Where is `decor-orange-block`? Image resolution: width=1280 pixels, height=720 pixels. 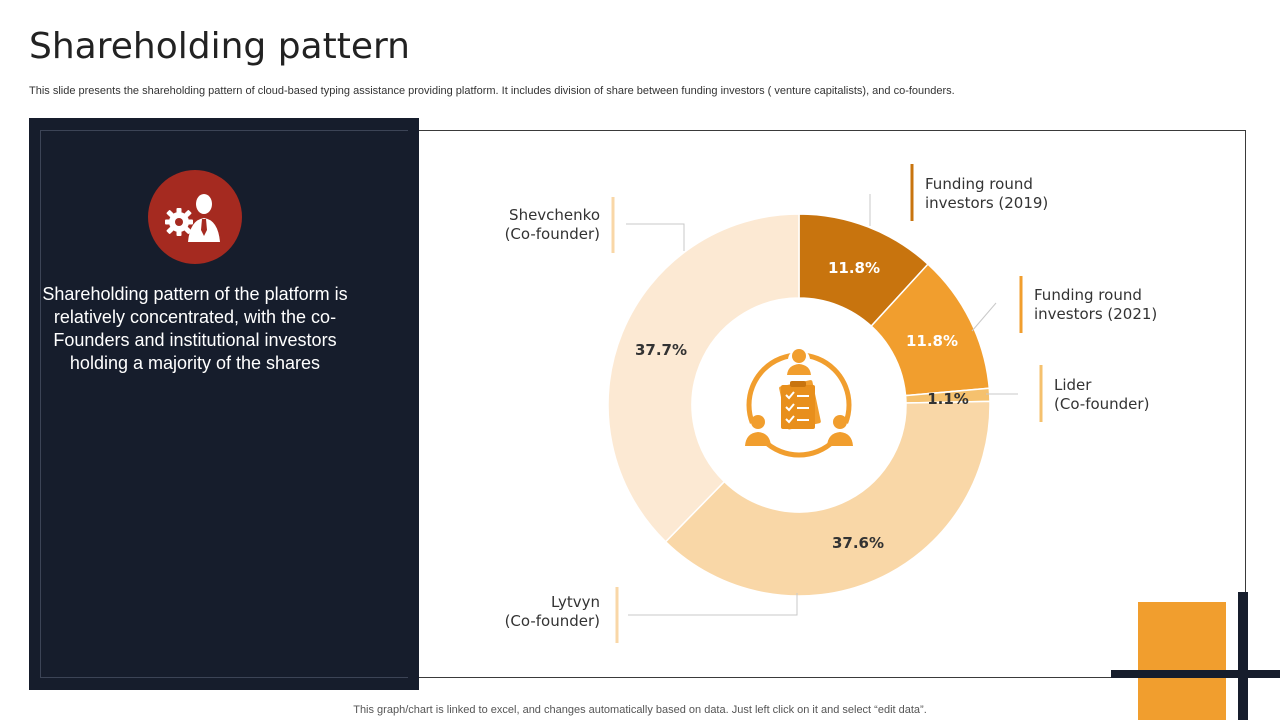 decor-orange-block is located at coordinates (1182, 661).